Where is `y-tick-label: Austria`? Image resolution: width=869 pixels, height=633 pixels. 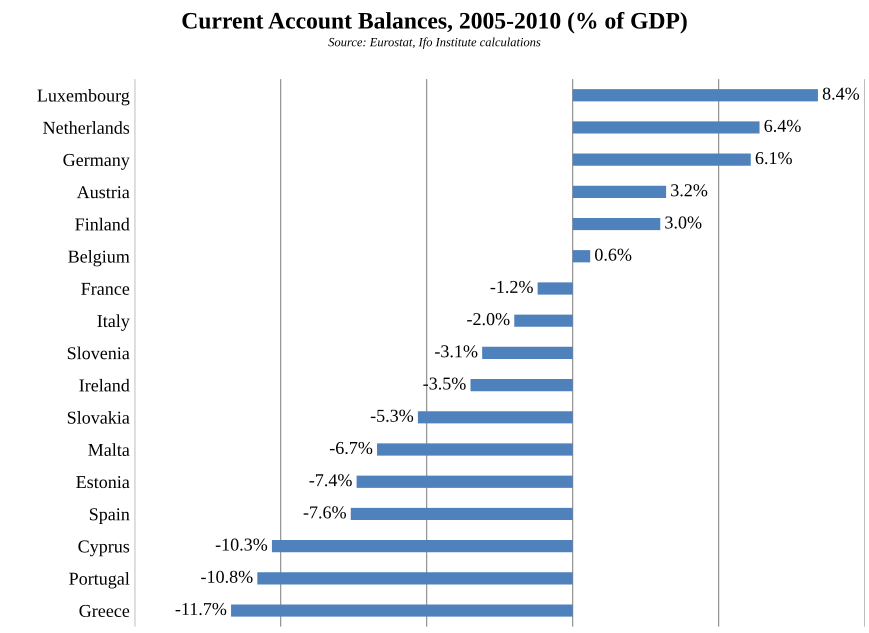 y-tick-label: Austria is located at coordinates (103, 192).